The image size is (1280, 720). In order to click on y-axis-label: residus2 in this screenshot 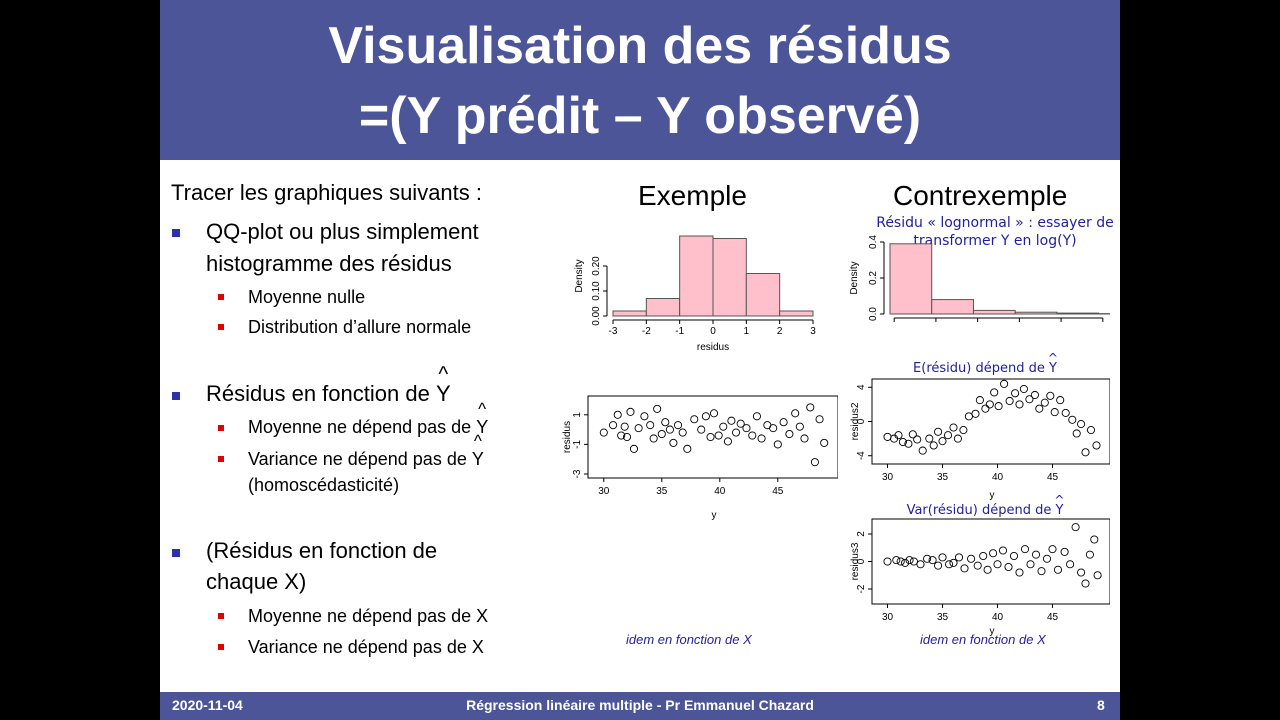, I will do `click(855, 421)`.